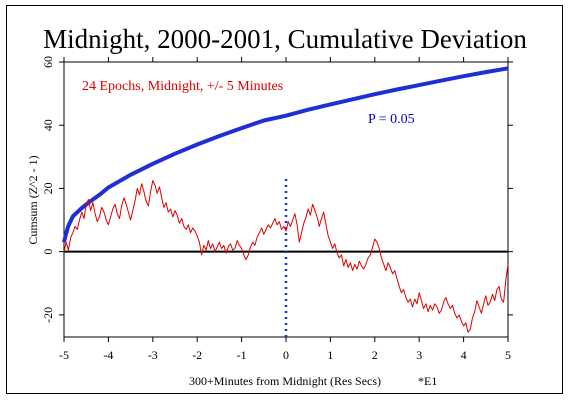  Describe the element at coordinates (197, 355) in the screenshot. I see `x-tick-label: -2` at that location.